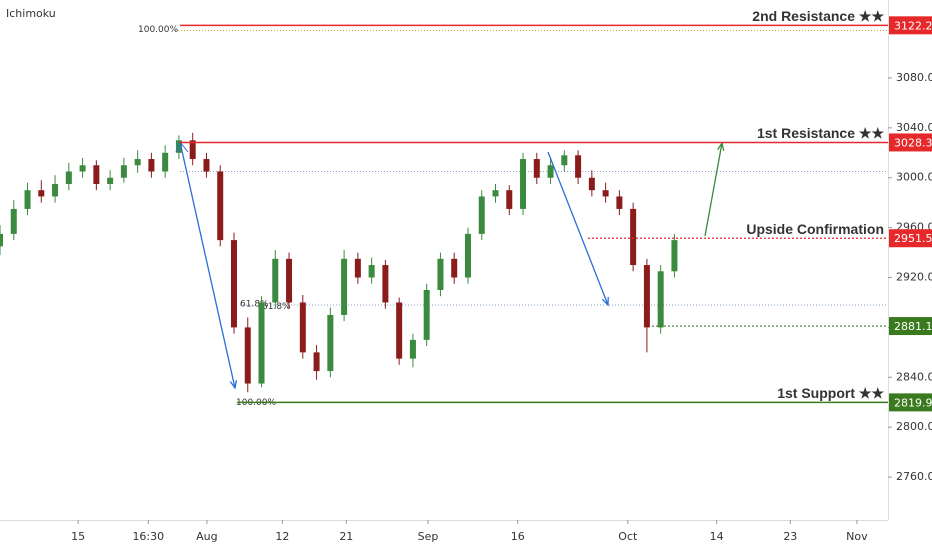 The height and width of the screenshot is (550, 932). What do you see at coordinates (206, 536) in the screenshot?
I see `x-tick-label: Aug` at bounding box center [206, 536].